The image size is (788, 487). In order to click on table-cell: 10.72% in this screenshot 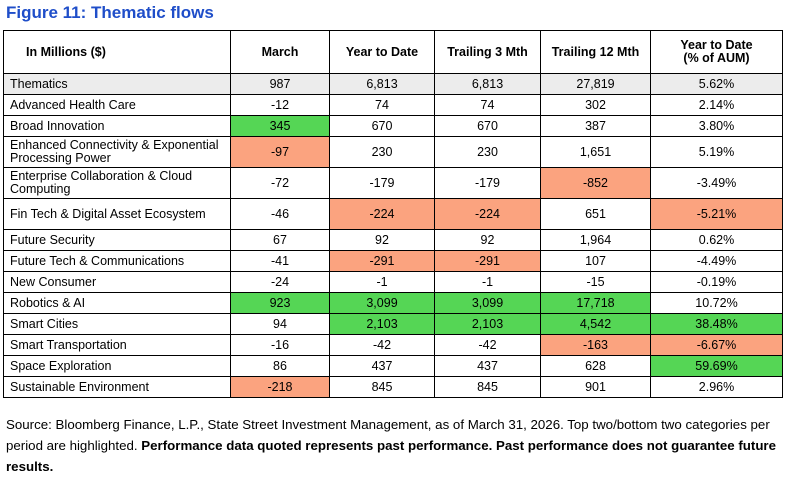, I will do `click(716, 303)`.